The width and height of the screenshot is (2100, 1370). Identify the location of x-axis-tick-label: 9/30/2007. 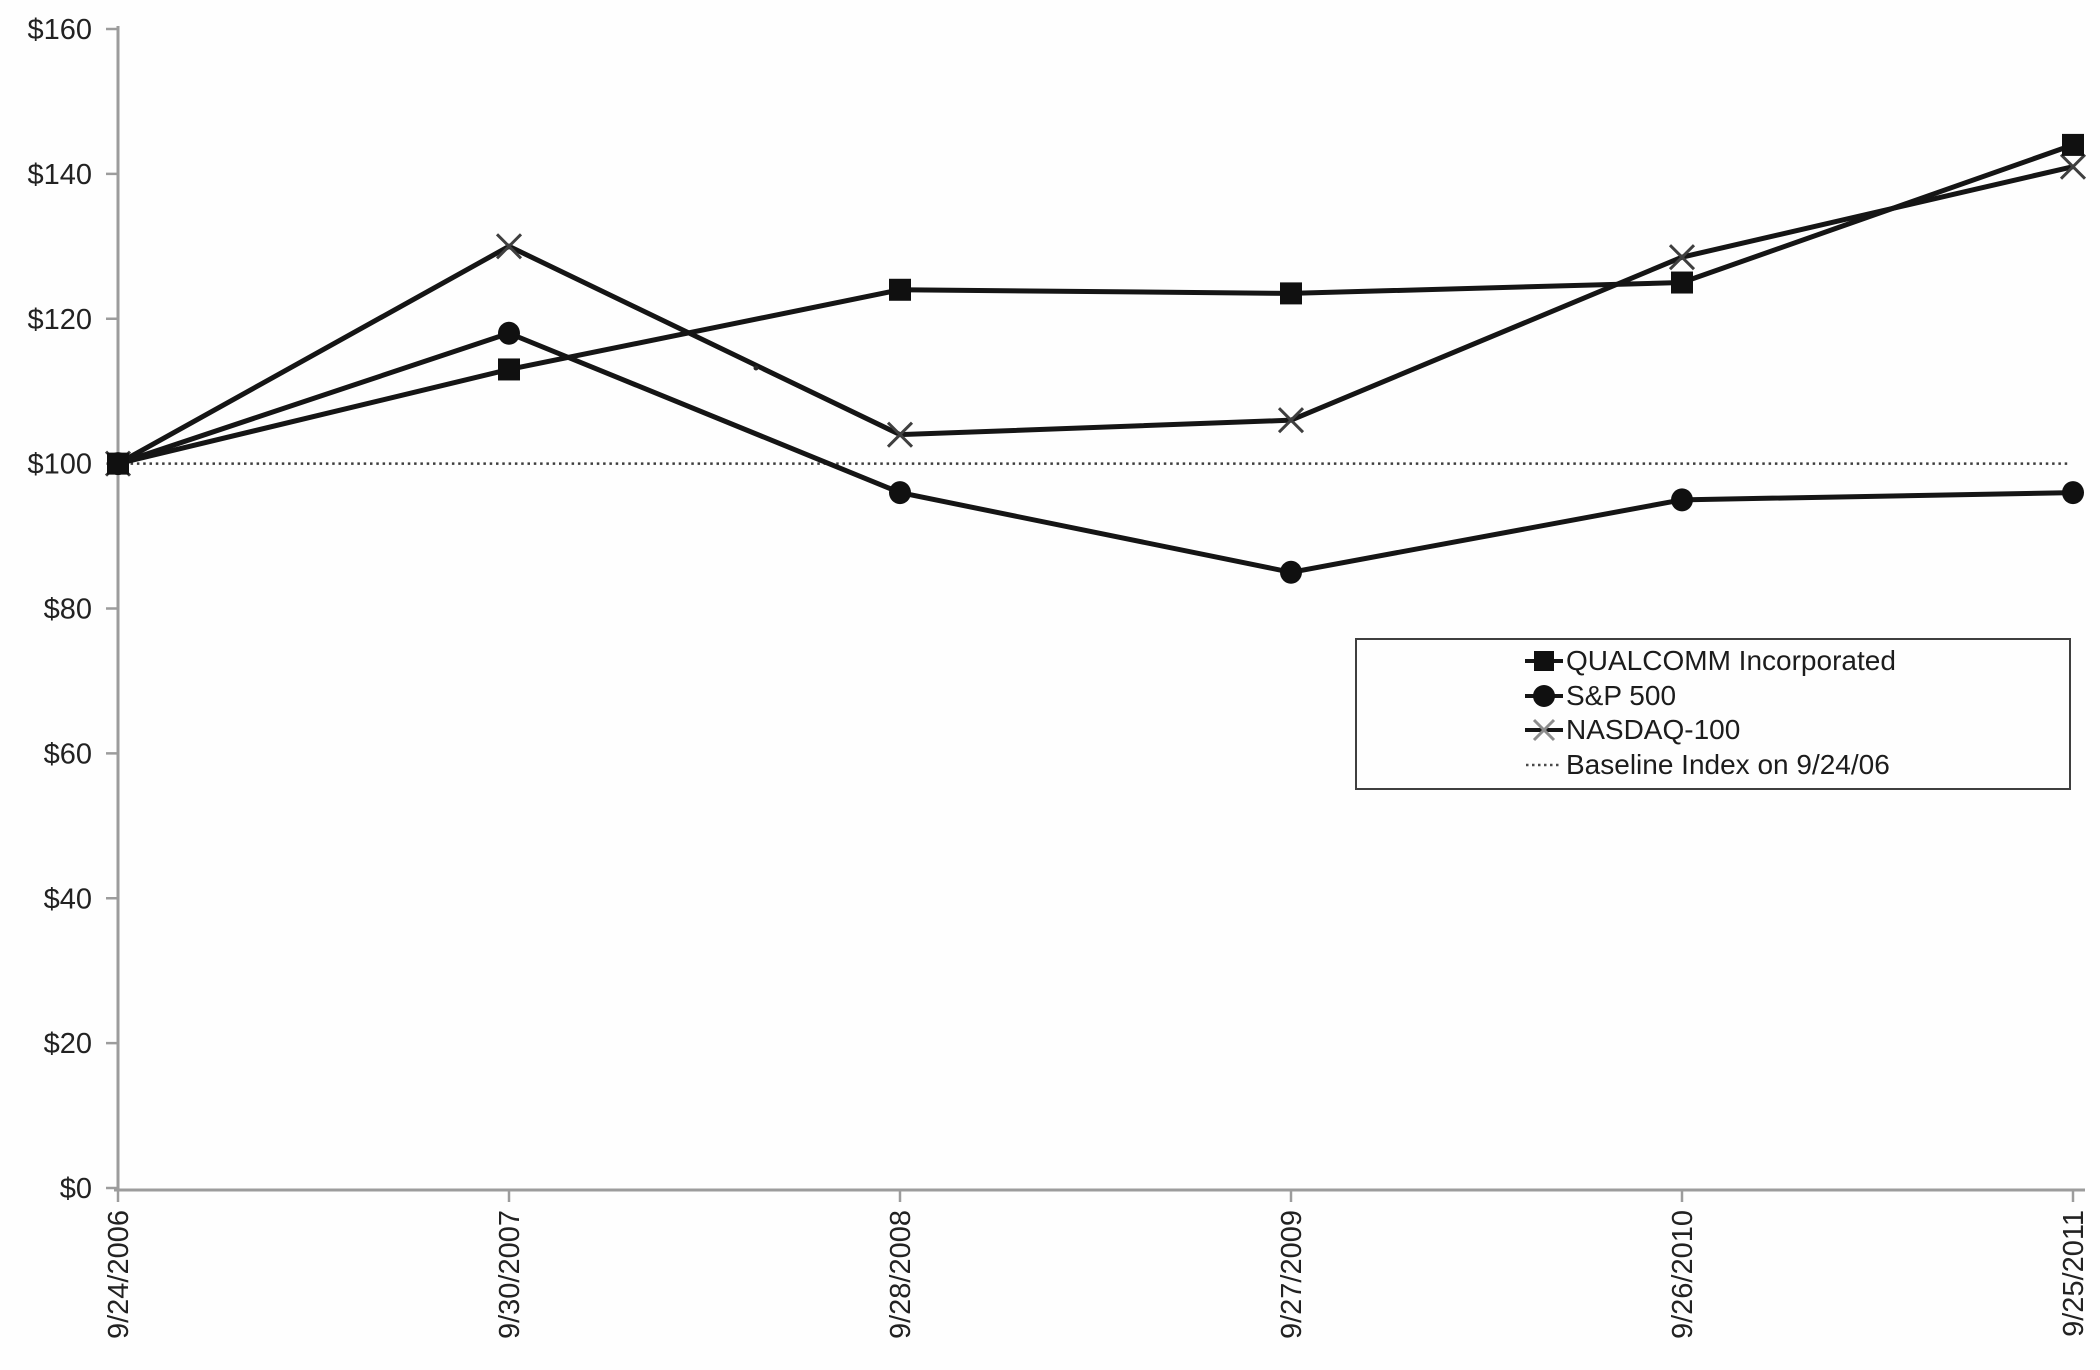
(510, 1274).